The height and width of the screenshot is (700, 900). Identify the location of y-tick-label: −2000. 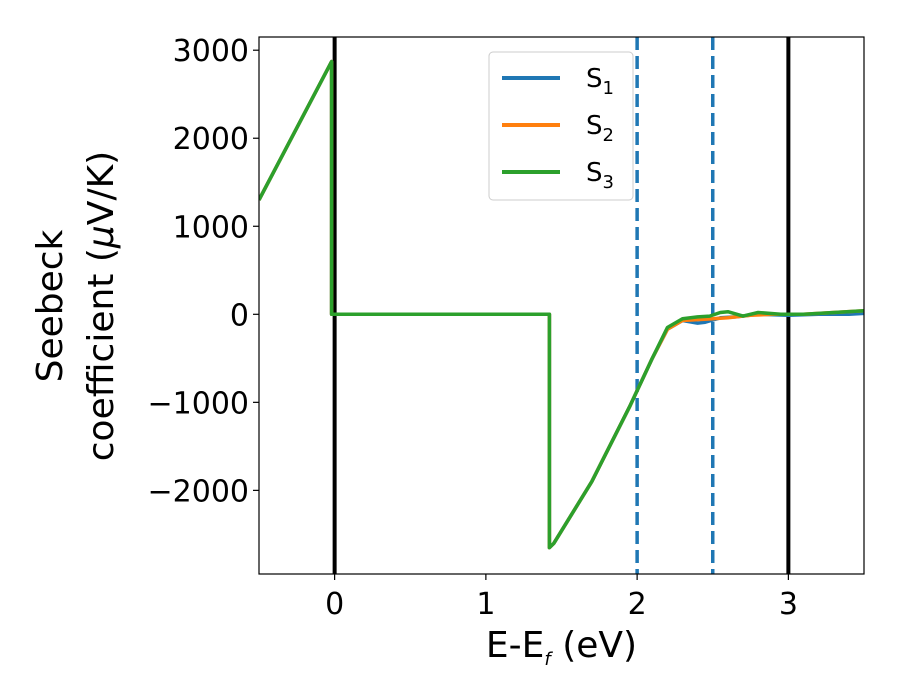
(198, 491).